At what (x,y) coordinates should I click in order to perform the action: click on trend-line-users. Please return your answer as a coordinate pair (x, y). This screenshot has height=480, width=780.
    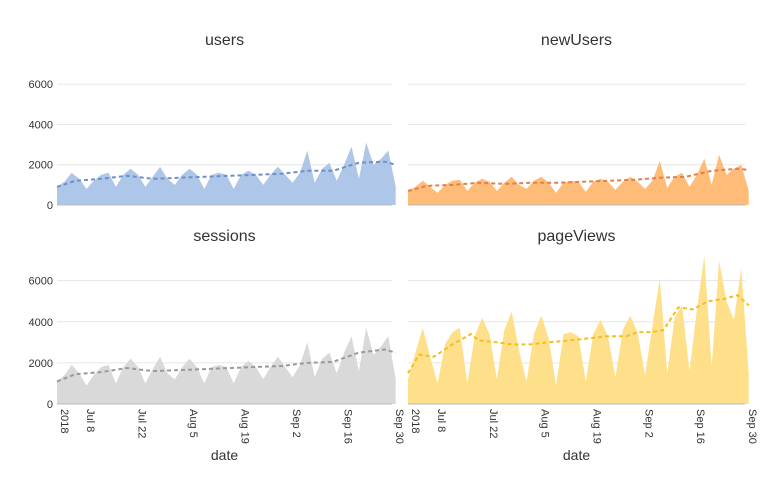
    Looking at the image, I should click on (226, 174).